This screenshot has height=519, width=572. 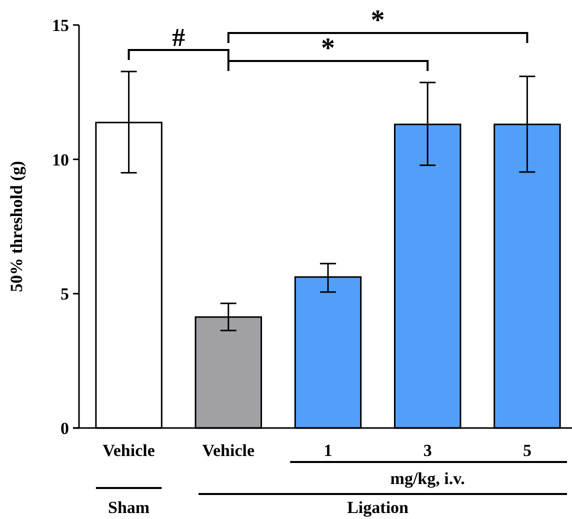 I want to click on text: mg/kg, i.v., so click(x=427, y=478).